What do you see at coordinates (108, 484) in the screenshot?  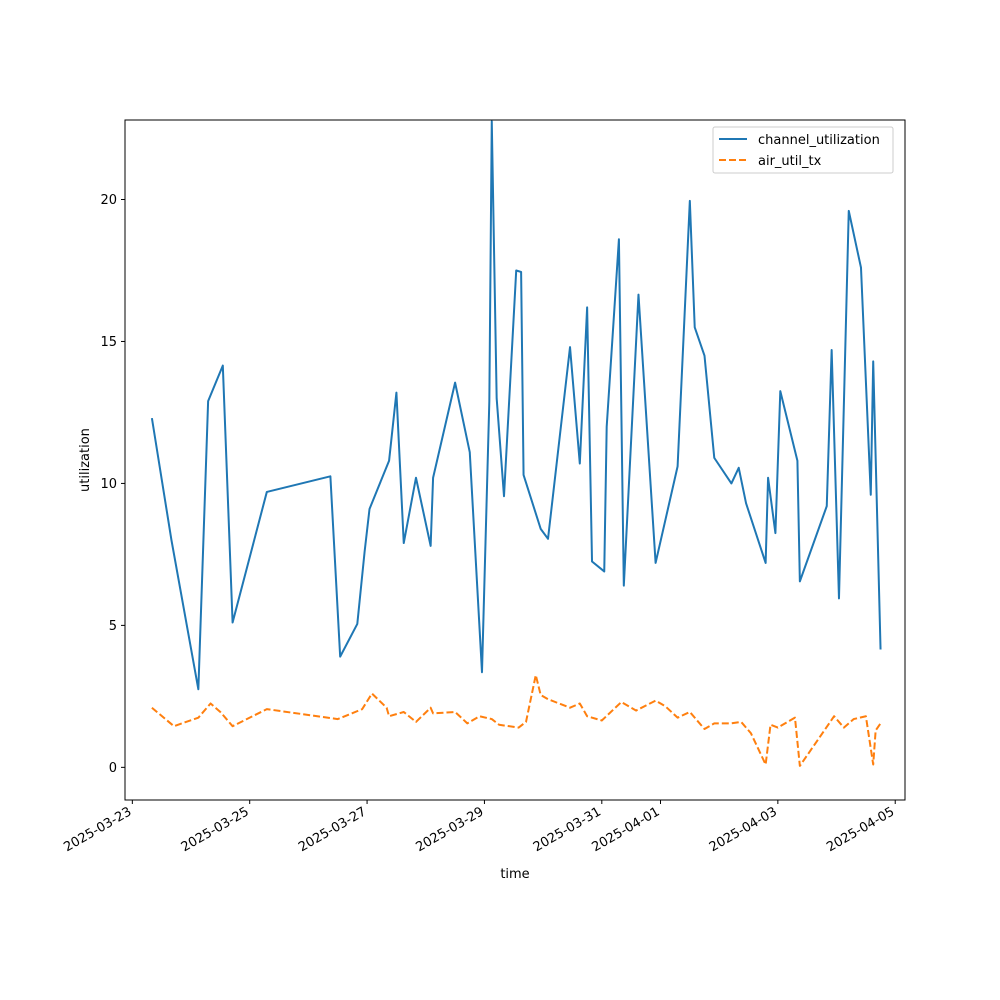 I see `y-tick-label: 10` at bounding box center [108, 484].